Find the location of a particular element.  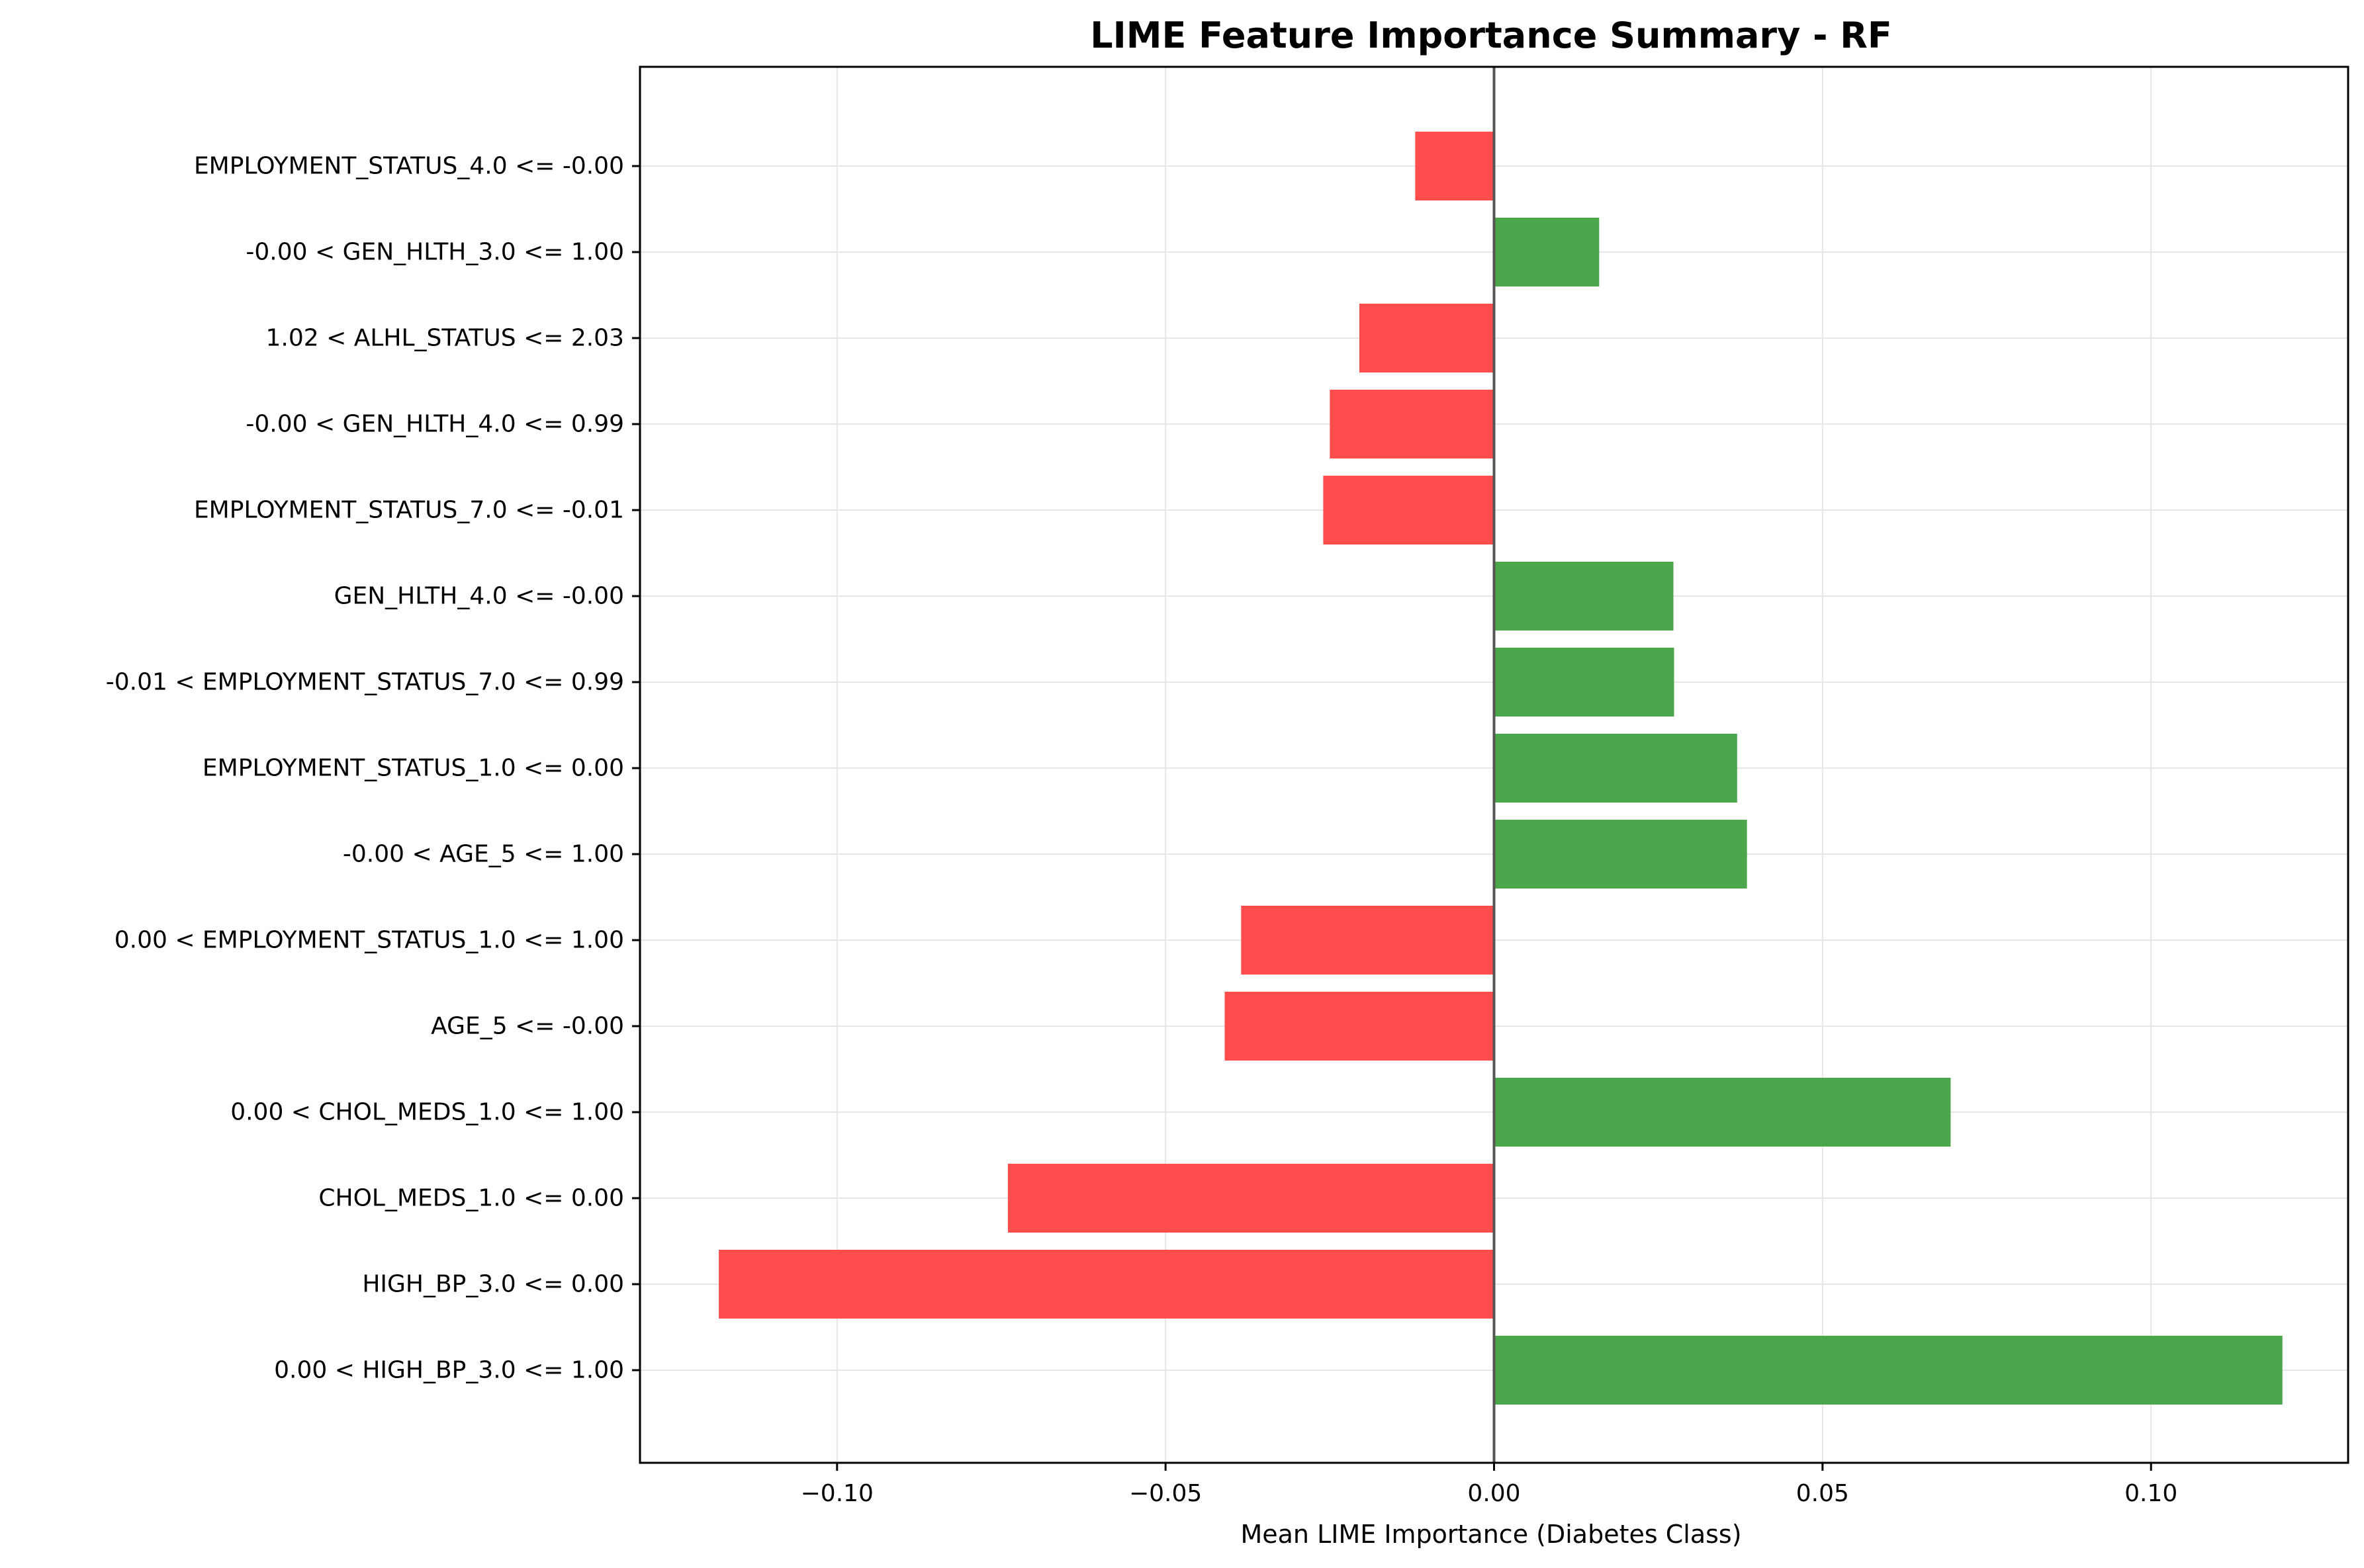

category-label: CHOL_MEDS_1.0 <= 0.00 is located at coordinates (471, 1198).